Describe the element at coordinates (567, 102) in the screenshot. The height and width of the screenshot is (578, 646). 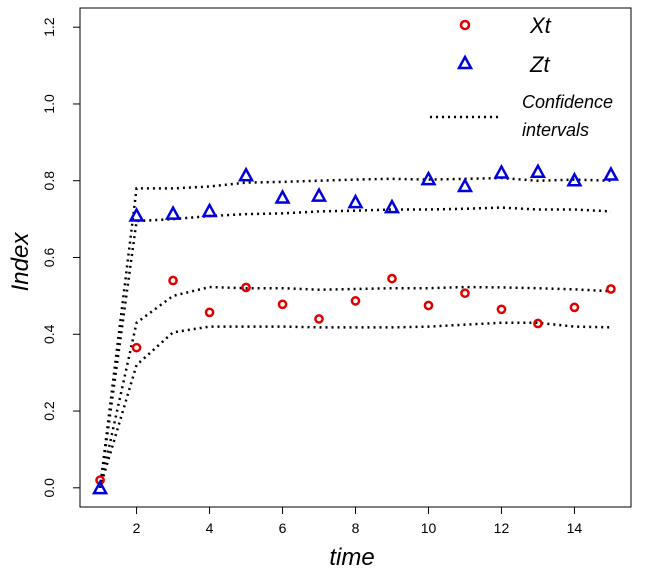
I see `legend-ci-label-line1: Confidence` at that location.